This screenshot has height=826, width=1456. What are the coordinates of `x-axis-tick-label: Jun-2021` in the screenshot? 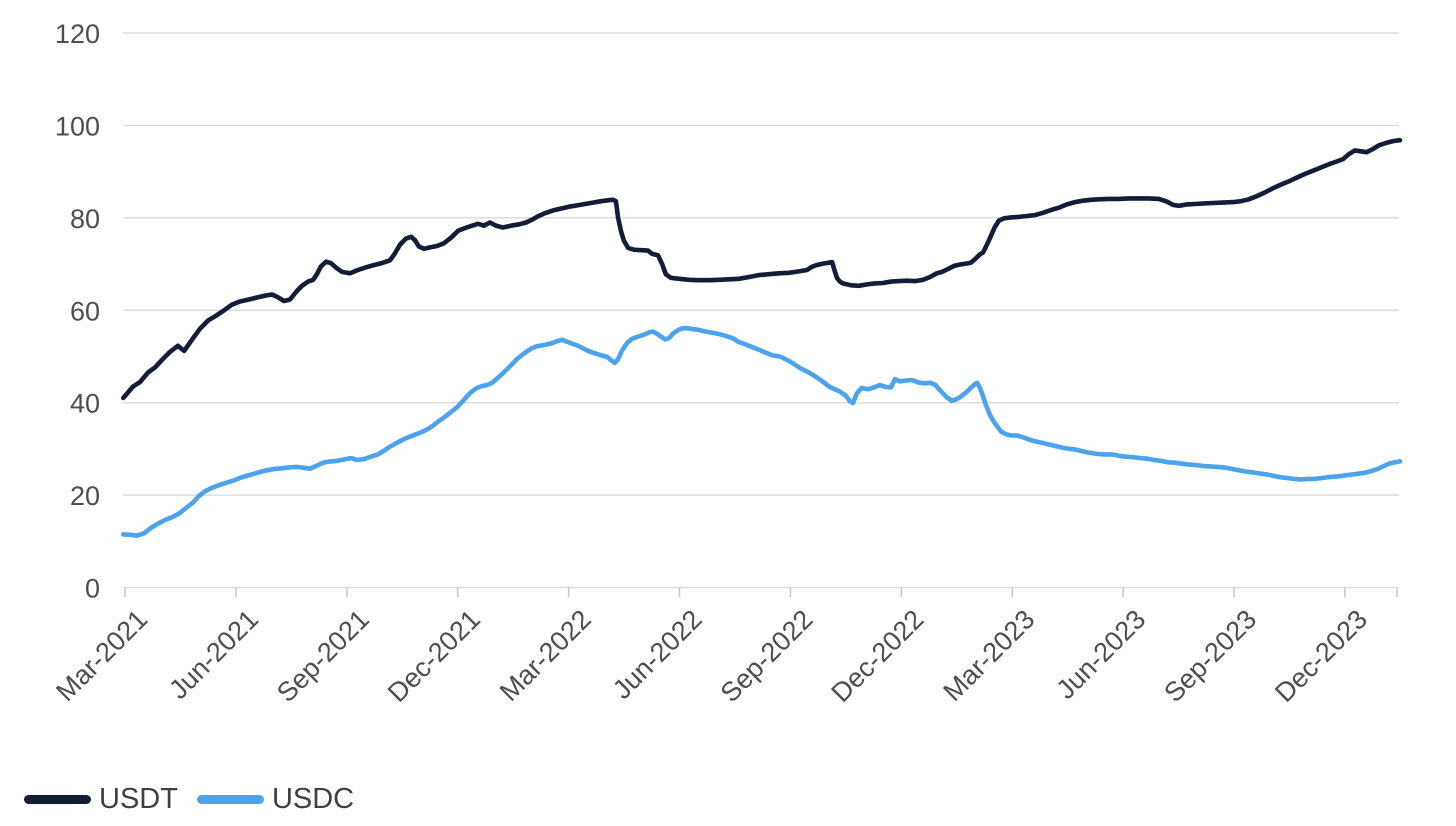 It's located at (213, 654).